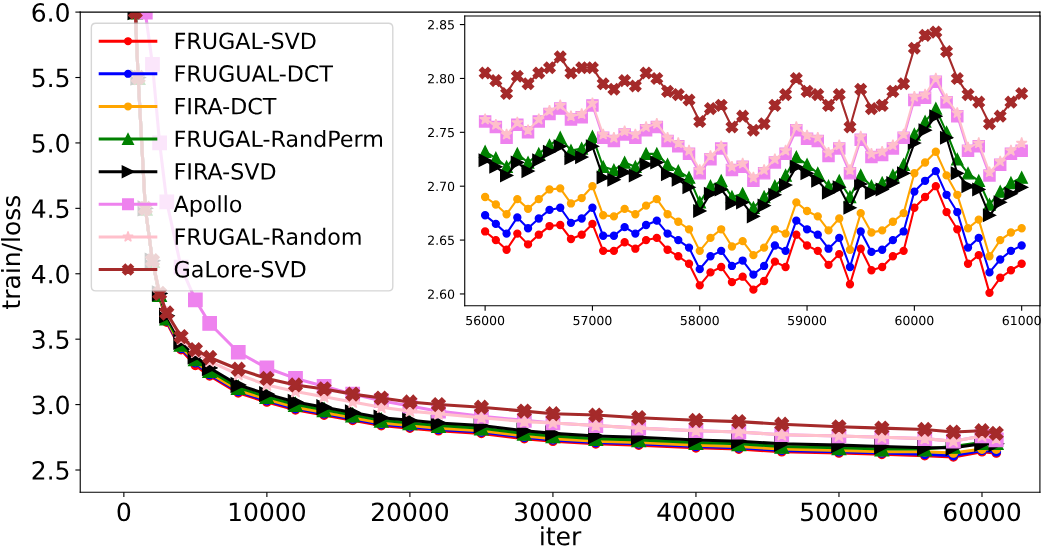 This screenshot has height=550, width=1042. What do you see at coordinates (409, 512) in the screenshot?
I see `x-tick-label: 20000` at bounding box center [409, 512].